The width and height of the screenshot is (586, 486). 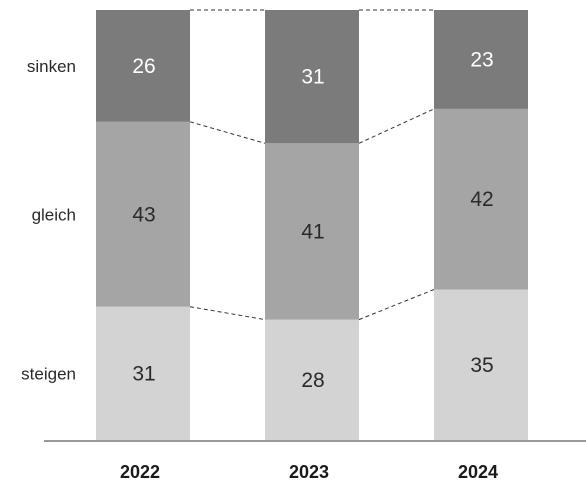 I want to click on value-label-steigen-2023: 28, so click(x=312, y=380).